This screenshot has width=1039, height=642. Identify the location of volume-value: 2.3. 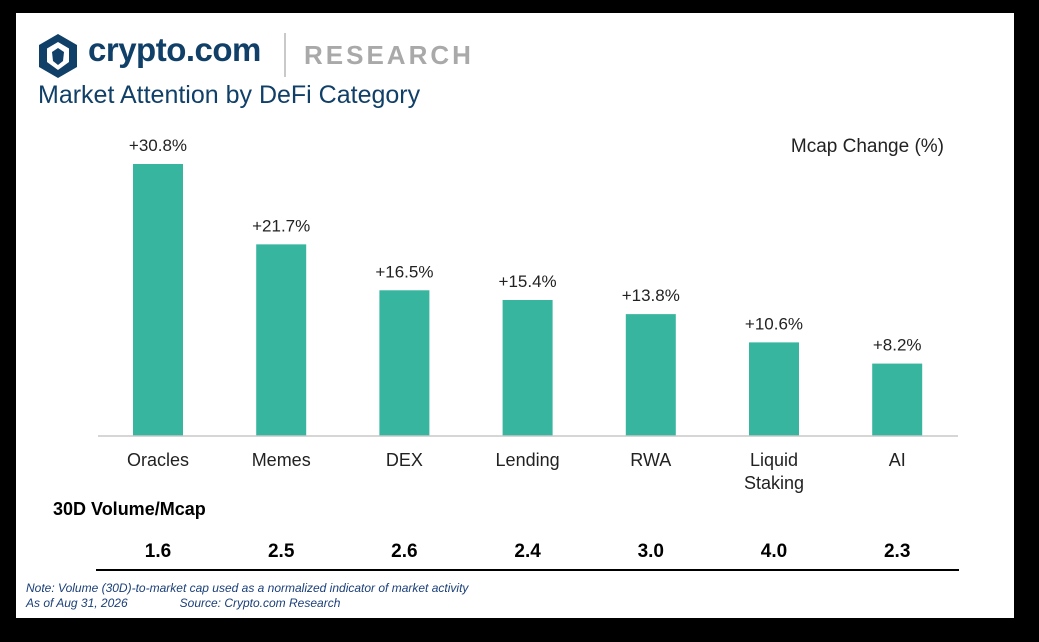
(897, 551).